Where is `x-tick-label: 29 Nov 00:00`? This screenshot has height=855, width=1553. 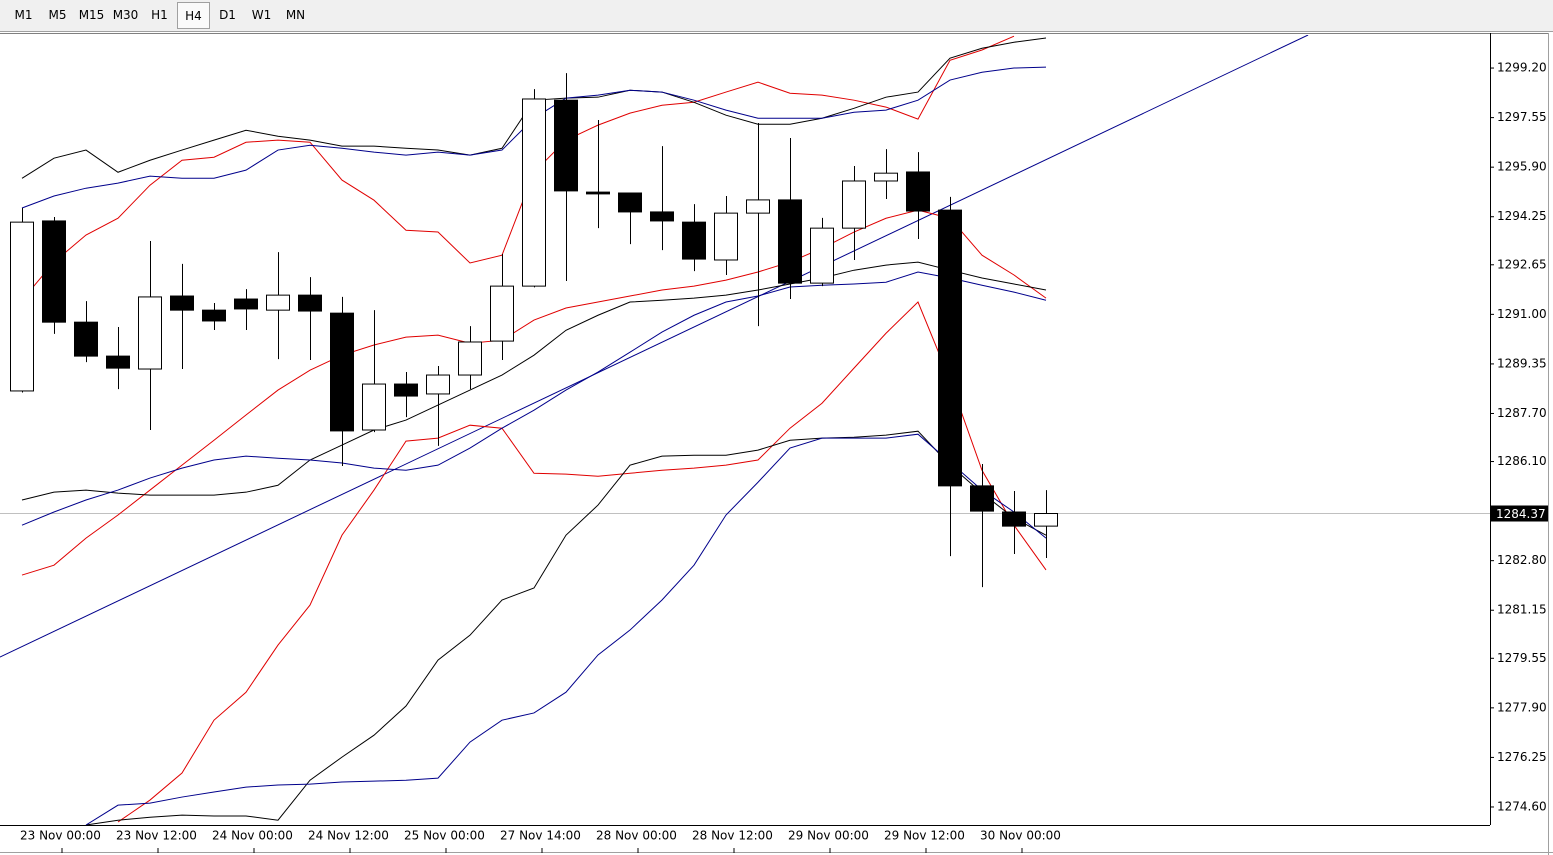 x-tick-label: 29 Nov 00:00 is located at coordinates (828, 836).